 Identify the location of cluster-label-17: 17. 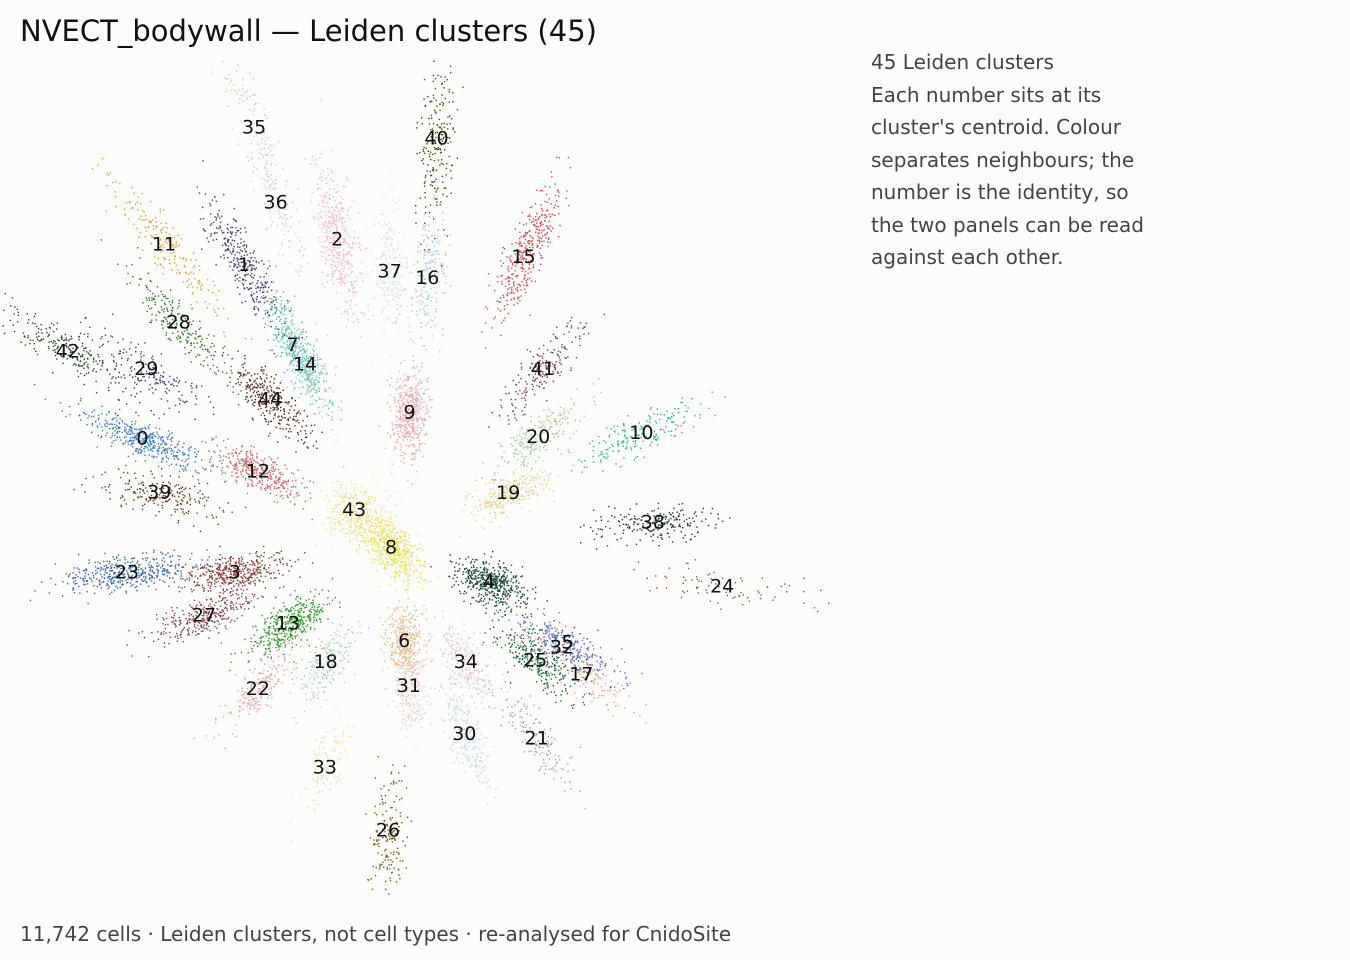
(581, 675).